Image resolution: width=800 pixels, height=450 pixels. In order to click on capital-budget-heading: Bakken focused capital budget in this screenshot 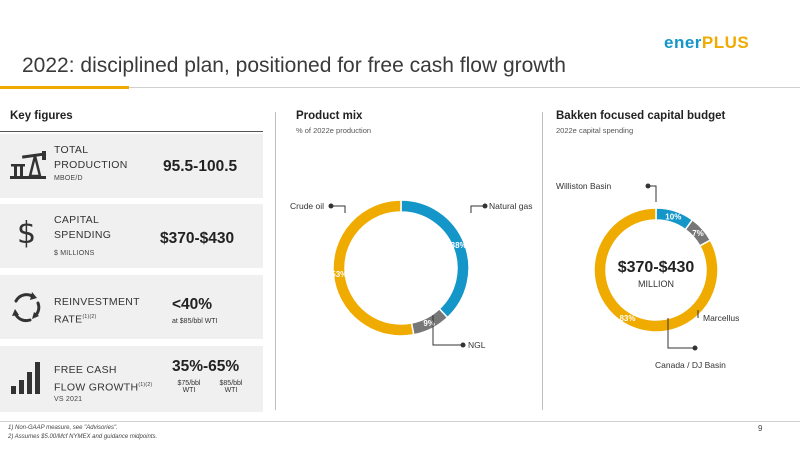, I will do `click(641, 116)`.